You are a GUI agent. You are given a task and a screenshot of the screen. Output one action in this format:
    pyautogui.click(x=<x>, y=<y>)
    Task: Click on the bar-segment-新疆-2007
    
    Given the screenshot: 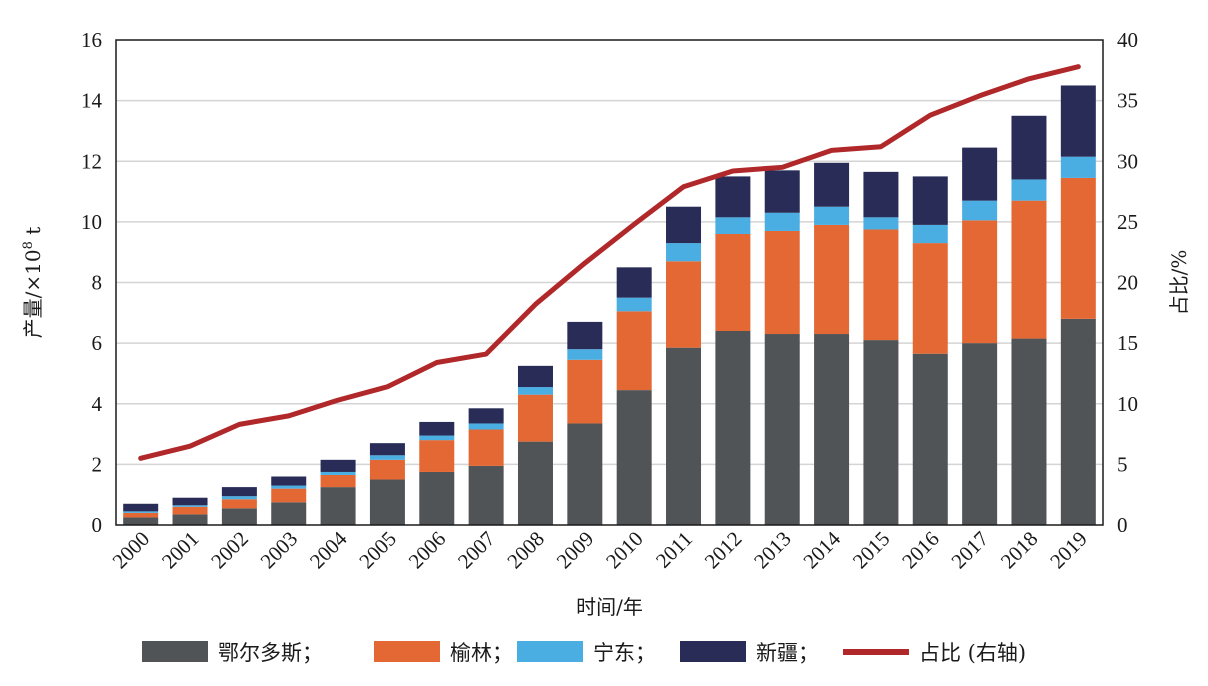 What is the action you would take?
    pyautogui.click(x=486, y=416)
    